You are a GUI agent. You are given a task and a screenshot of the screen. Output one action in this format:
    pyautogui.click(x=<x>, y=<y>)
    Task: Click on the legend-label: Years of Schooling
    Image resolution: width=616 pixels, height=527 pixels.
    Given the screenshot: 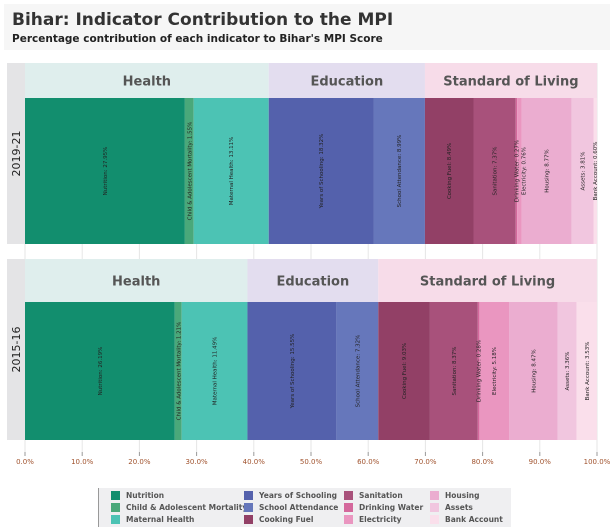 What is the action you would take?
    pyautogui.click(x=298, y=495)
    